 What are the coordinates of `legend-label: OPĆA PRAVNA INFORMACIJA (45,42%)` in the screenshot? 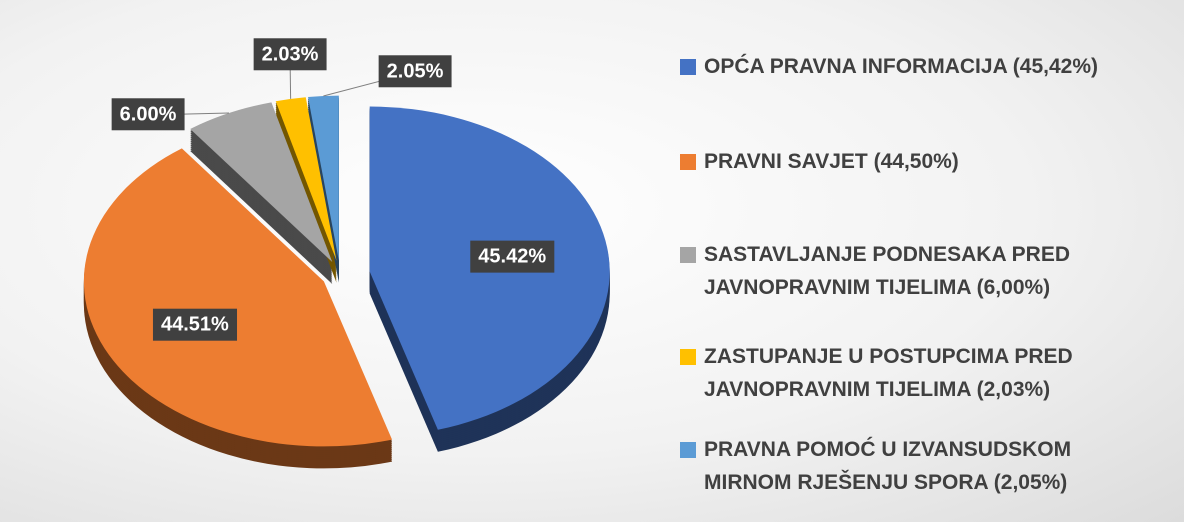 It's located at (901, 66).